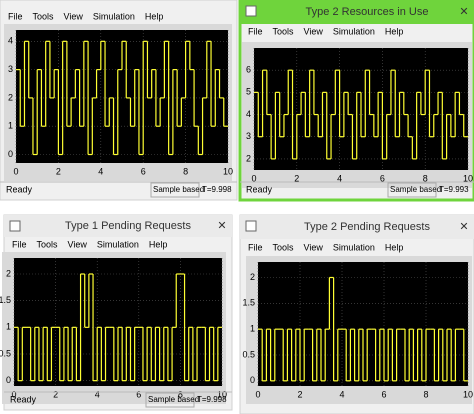  Describe the element at coordinates (128, 226) in the screenshot. I see `window-title: Type 1 Pending Requests` at that location.